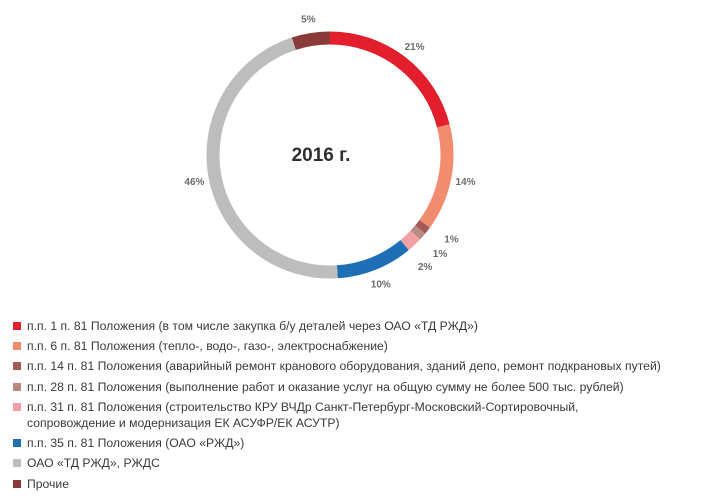 Image resolution: width=713 pixels, height=496 pixels. Describe the element at coordinates (136, 443) in the screenshot. I see `legend-label: п.п. 35 п. 81 Положения (ОАО «РЖД»)` at that location.